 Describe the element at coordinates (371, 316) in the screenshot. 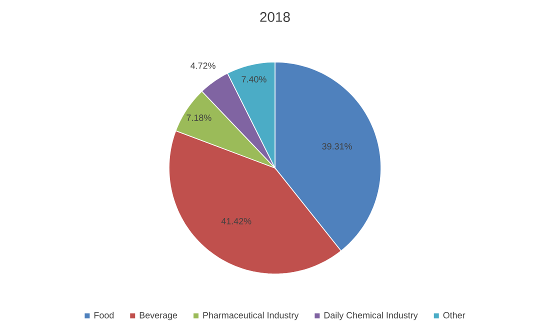

I see `legend-label: Daily Chemical Industry` at that location.